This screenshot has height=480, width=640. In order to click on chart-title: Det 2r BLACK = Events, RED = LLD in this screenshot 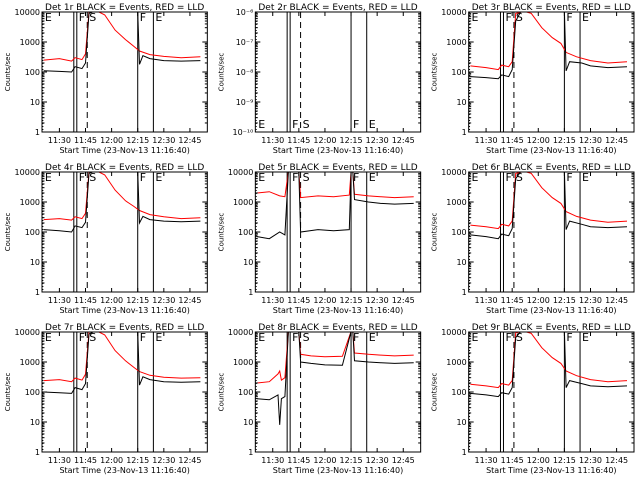, I will do `click(337, 8)`.